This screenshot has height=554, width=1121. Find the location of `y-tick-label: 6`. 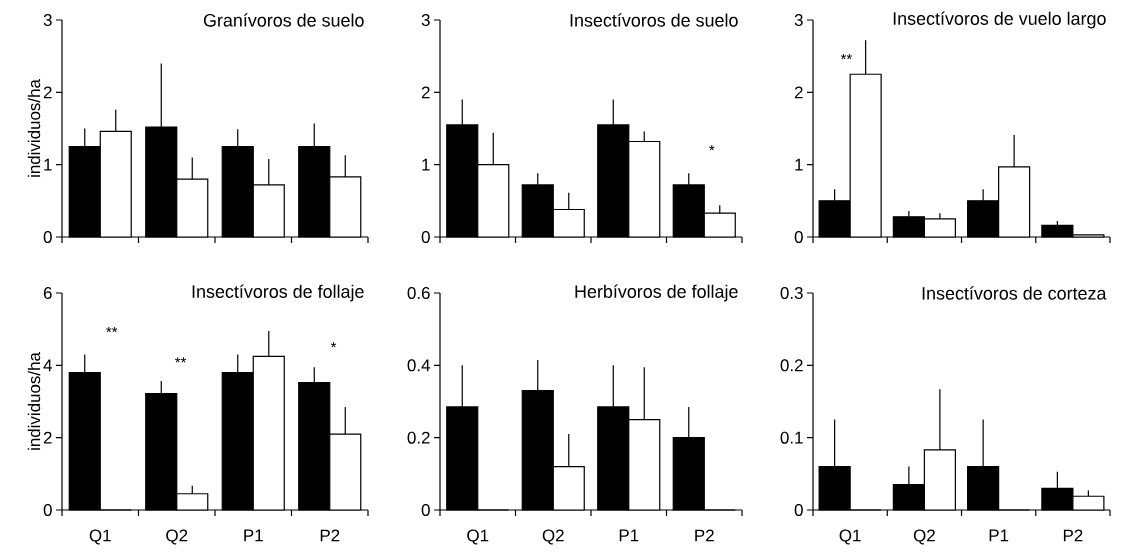

y-tick-label: 6 is located at coordinates (47, 293).